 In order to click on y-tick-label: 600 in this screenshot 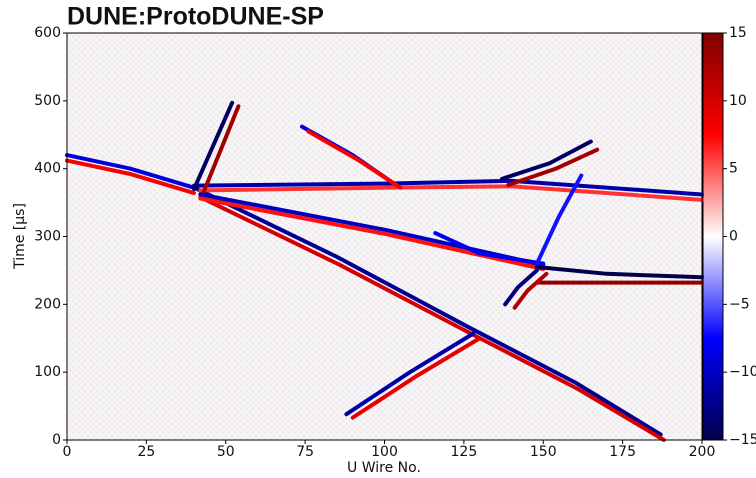, I will do `click(47, 33)`.